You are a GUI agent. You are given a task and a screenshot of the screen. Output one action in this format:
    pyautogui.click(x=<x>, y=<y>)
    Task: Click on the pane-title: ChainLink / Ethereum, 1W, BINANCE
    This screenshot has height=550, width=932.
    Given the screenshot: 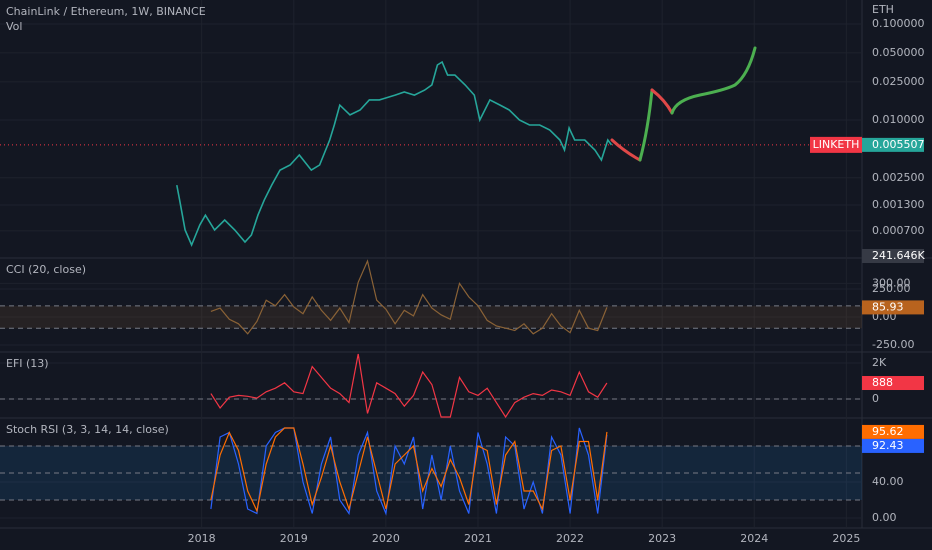 What is the action you would take?
    pyautogui.click(x=106, y=11)
    